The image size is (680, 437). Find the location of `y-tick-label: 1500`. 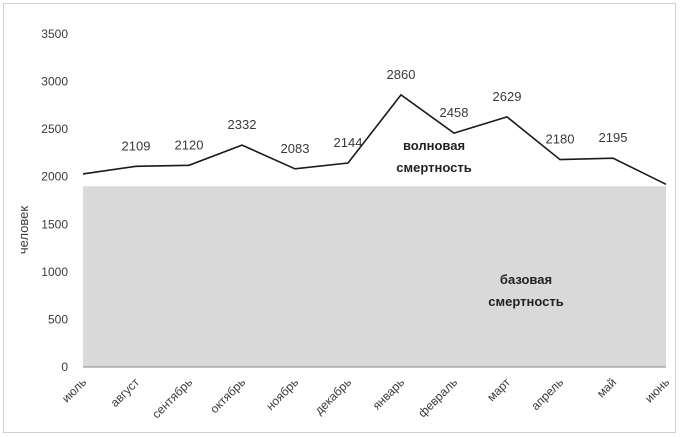

y-tick-label: 1500 is located at coordinates (54, 224).